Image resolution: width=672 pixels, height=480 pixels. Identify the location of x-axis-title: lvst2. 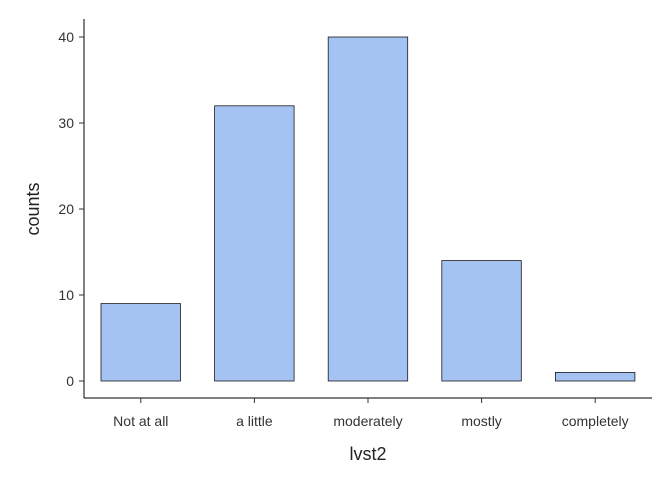
(367, 454).